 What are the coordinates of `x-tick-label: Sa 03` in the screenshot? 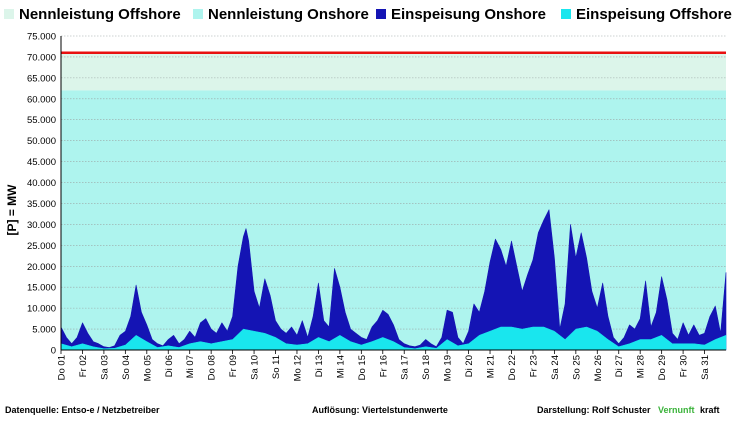 It's located at (104, 367).